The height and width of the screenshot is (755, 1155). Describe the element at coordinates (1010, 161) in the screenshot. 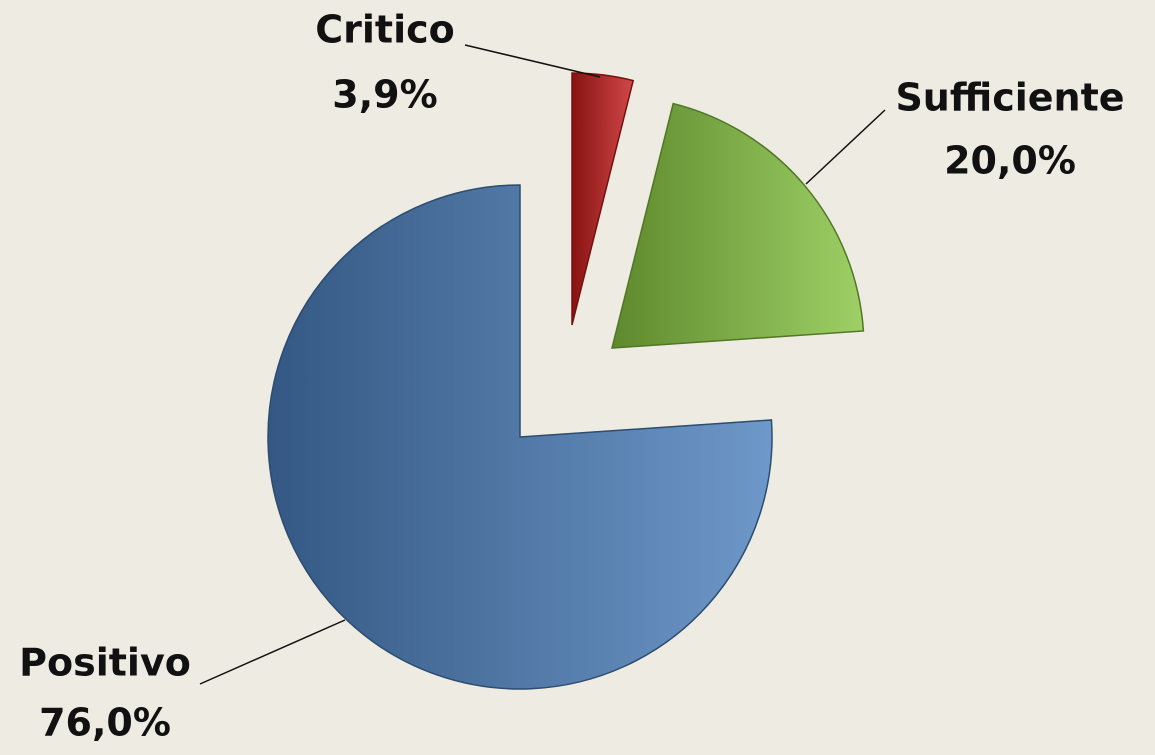

I see `slice-value-label: 20,0%` at that location.